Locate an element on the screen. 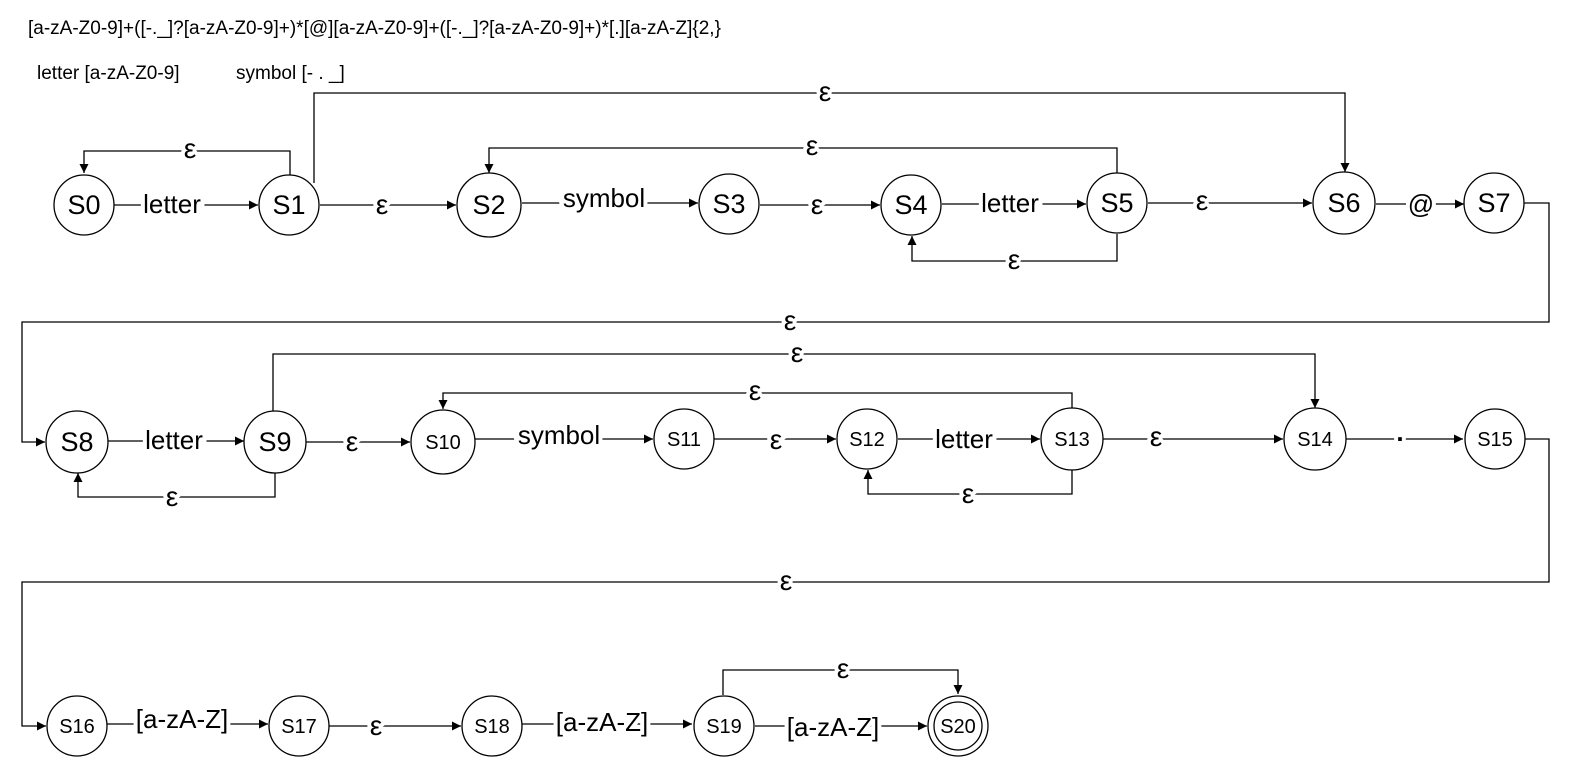 This screenshot has height=777, width=1589. state-s16: S16 is located at coordinates (77, 726).